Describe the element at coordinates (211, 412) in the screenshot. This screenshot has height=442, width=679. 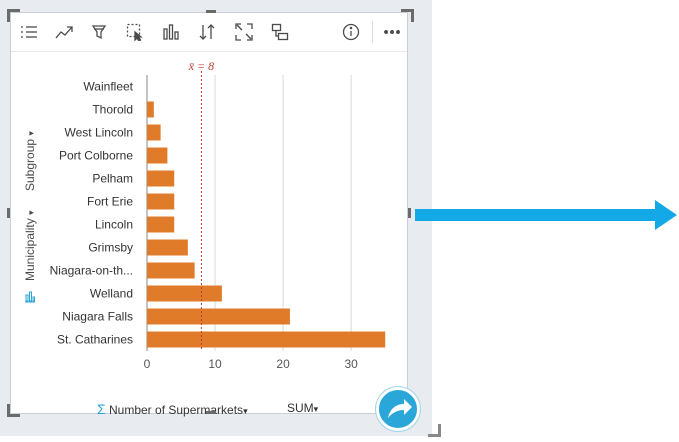
I see `resize-handle-bottom` at that location.